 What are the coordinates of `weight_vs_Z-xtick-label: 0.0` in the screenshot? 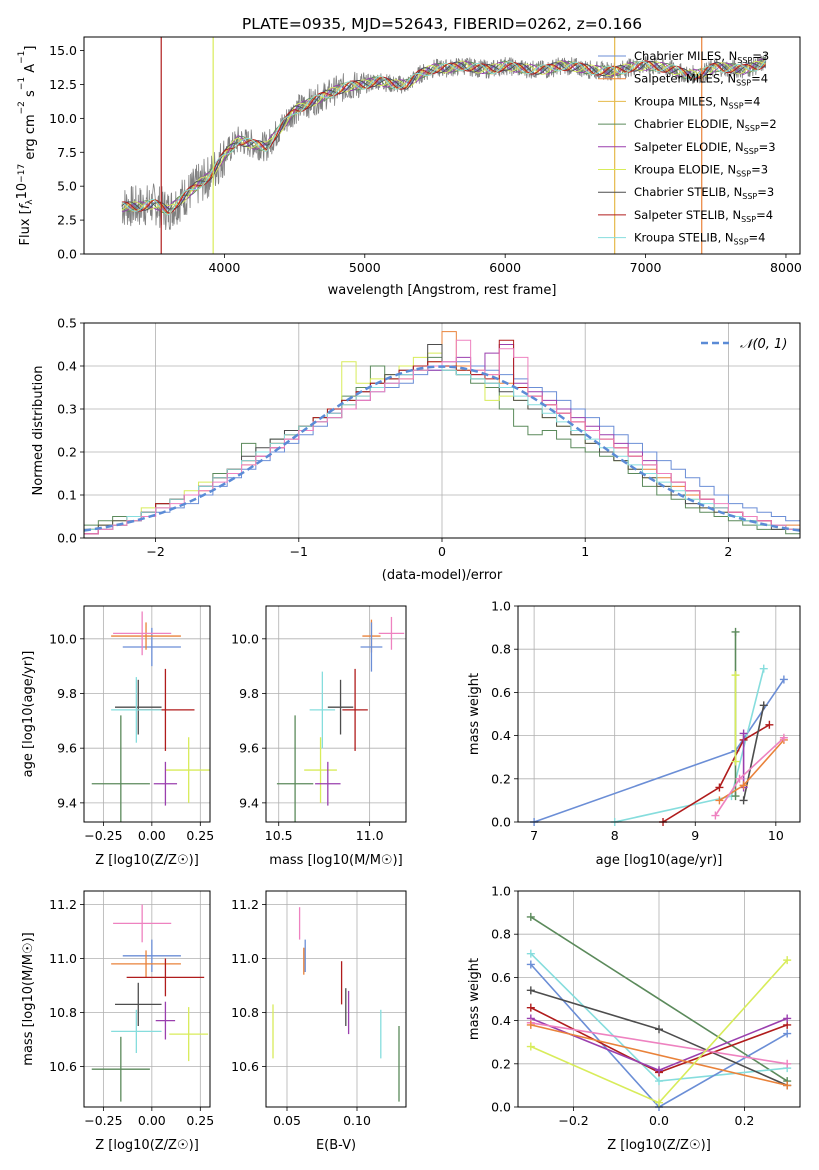 It's located at (659, 1120).